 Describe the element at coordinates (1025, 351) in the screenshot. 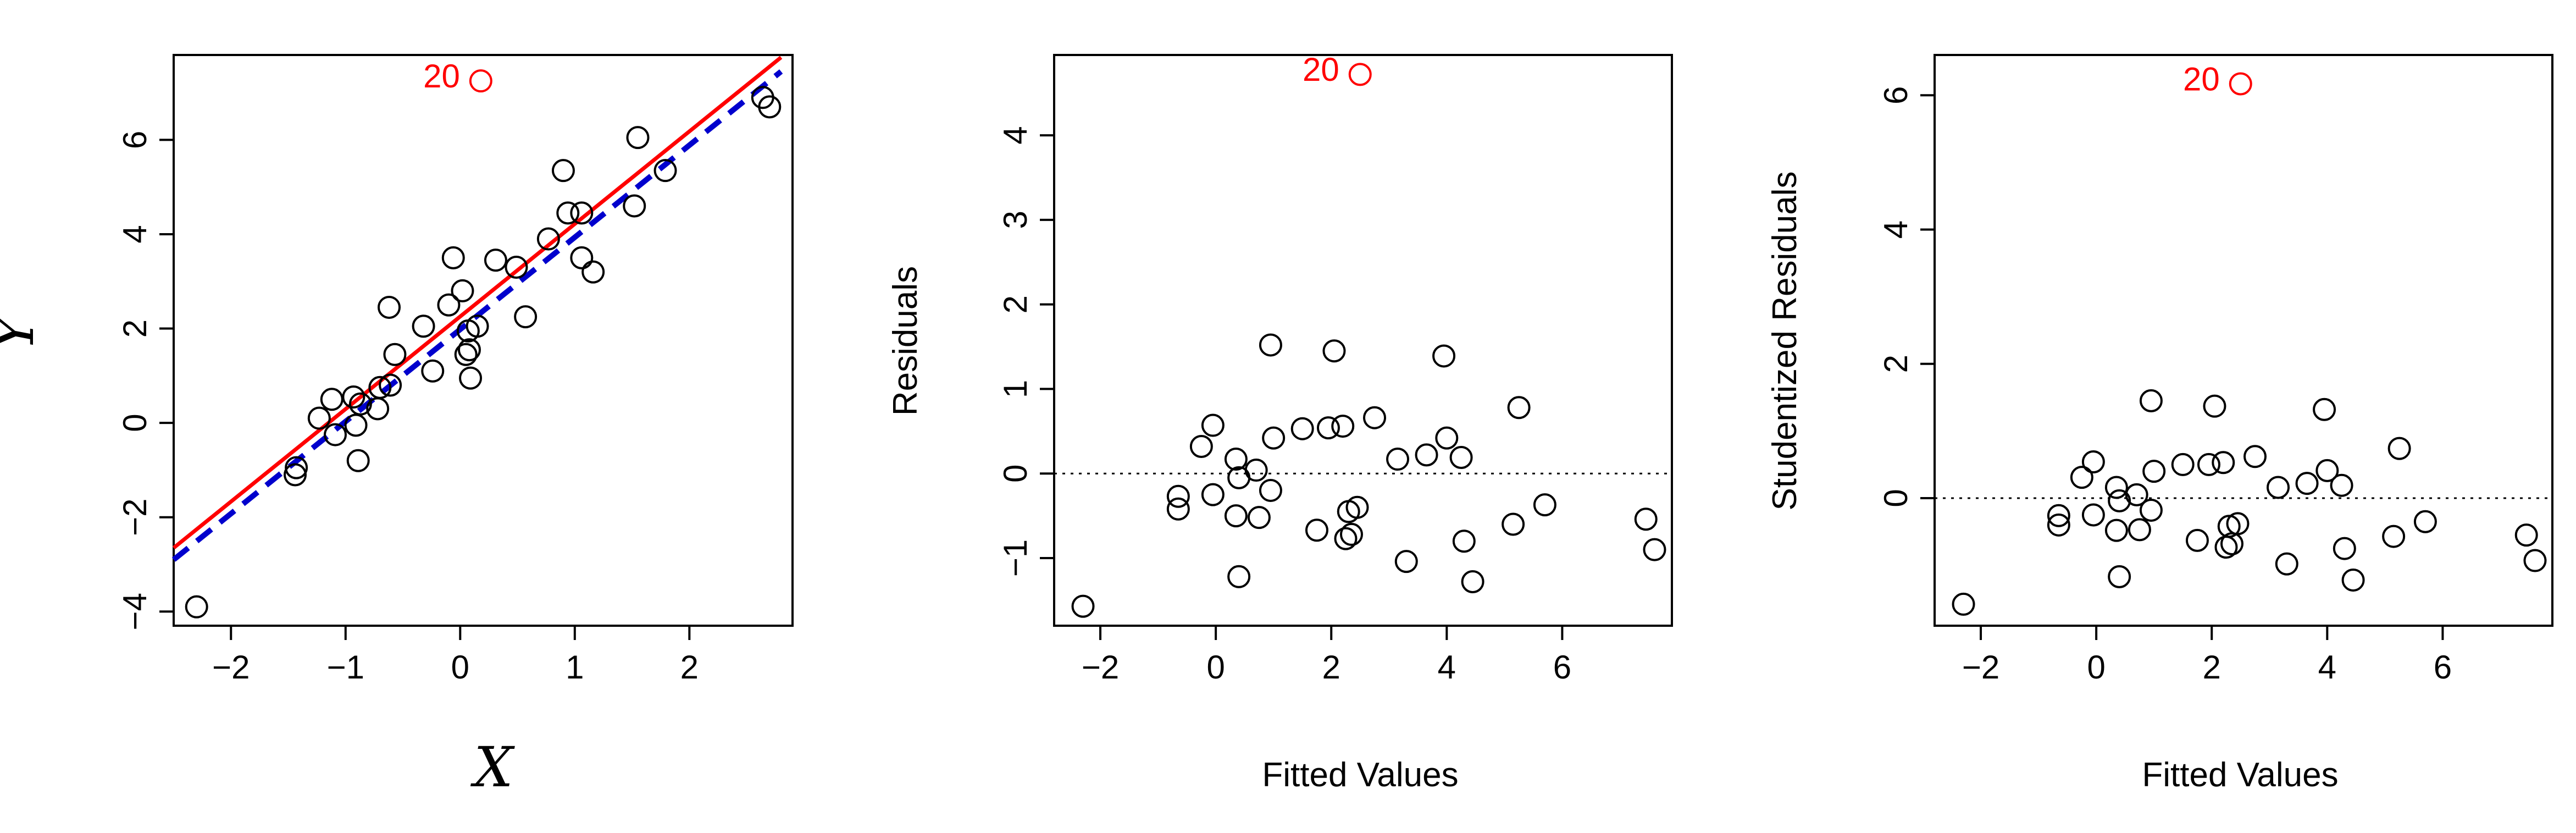

I see `y-axis: −1 0 1 2 3 4` at that location.